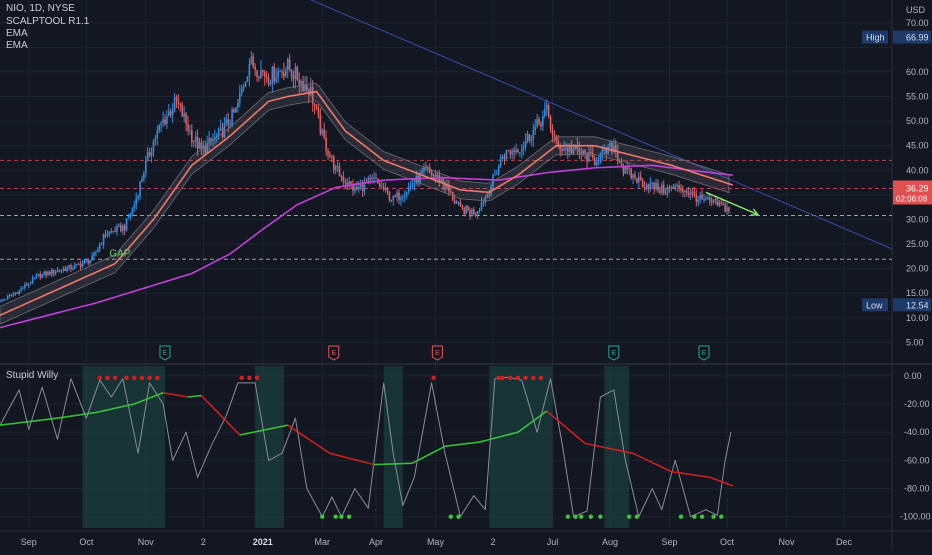 The height and width of the screenshot is (555, 932). I want to click on symbol-title: NIO, 1D, NYSE, so click(40, 9).